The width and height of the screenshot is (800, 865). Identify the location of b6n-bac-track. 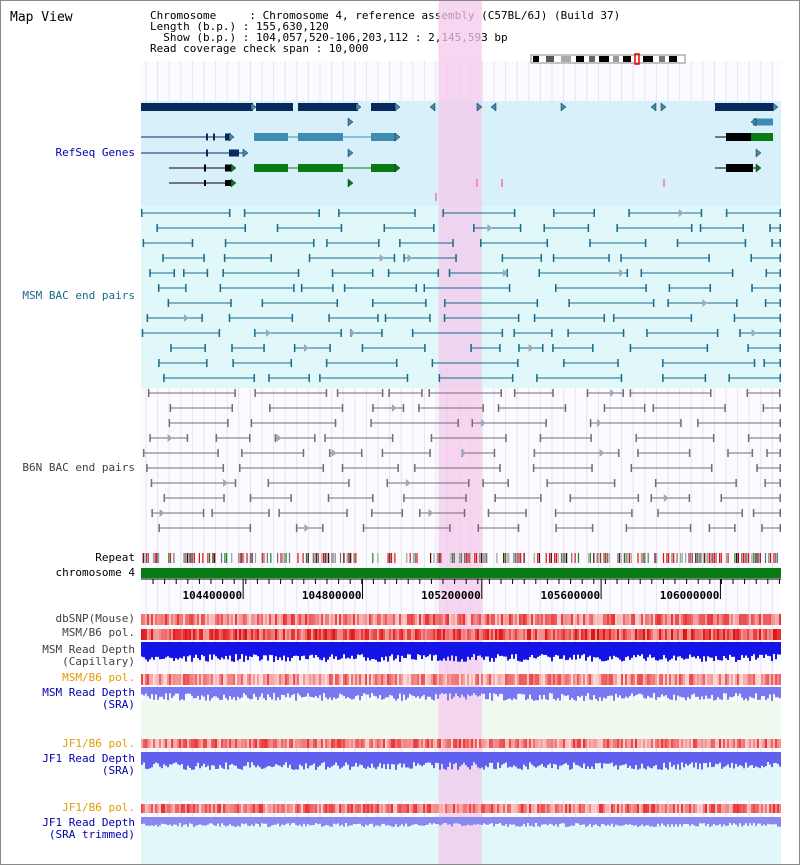
(461, 460).